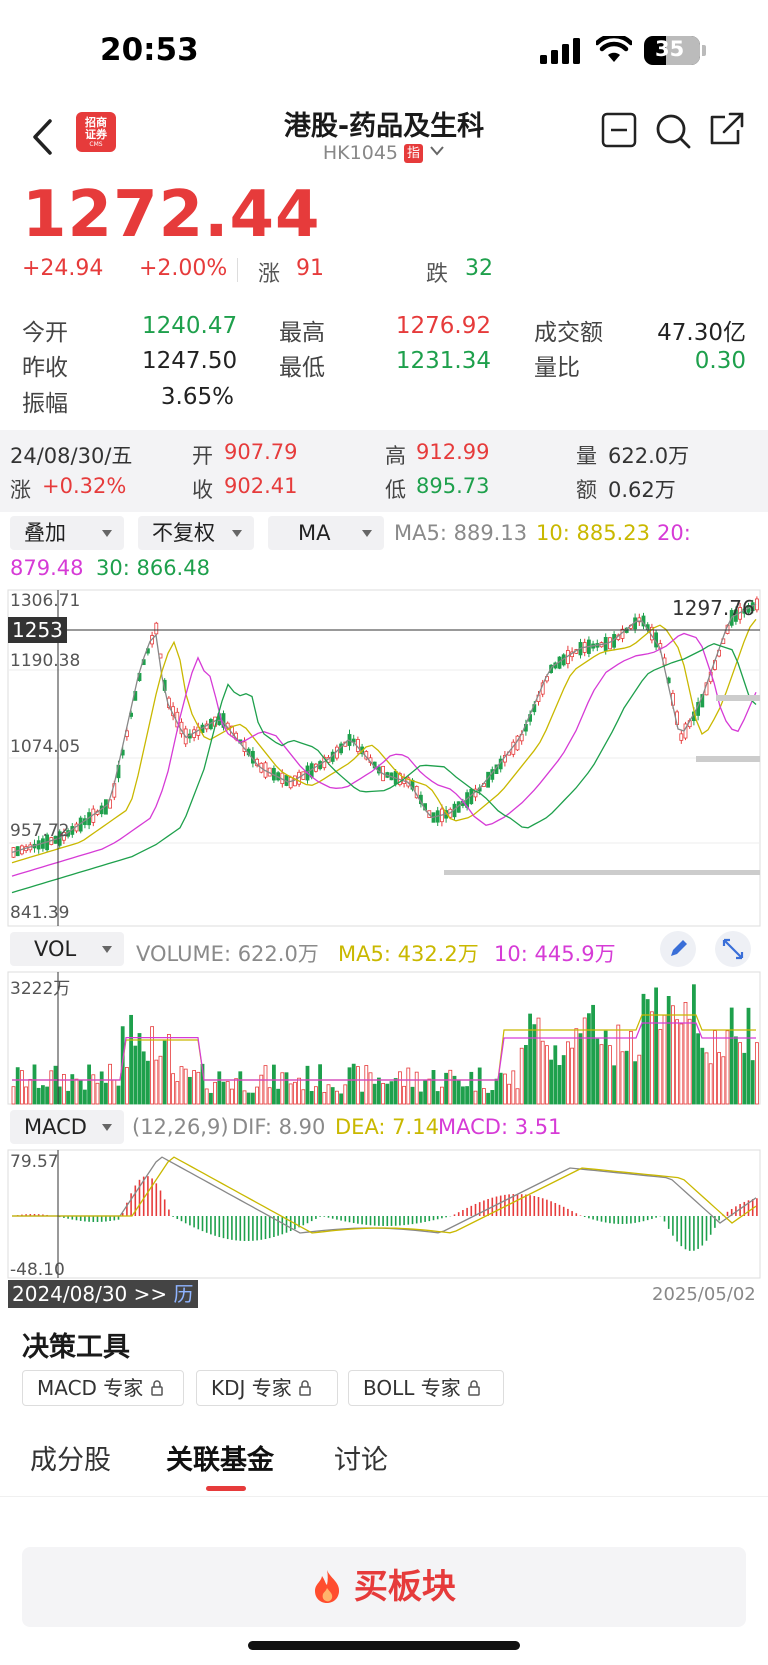  What do you see at coordinates (678, 949) in the screenshot?
I see `edit-indicator-button` at bounding box center [678, 949].